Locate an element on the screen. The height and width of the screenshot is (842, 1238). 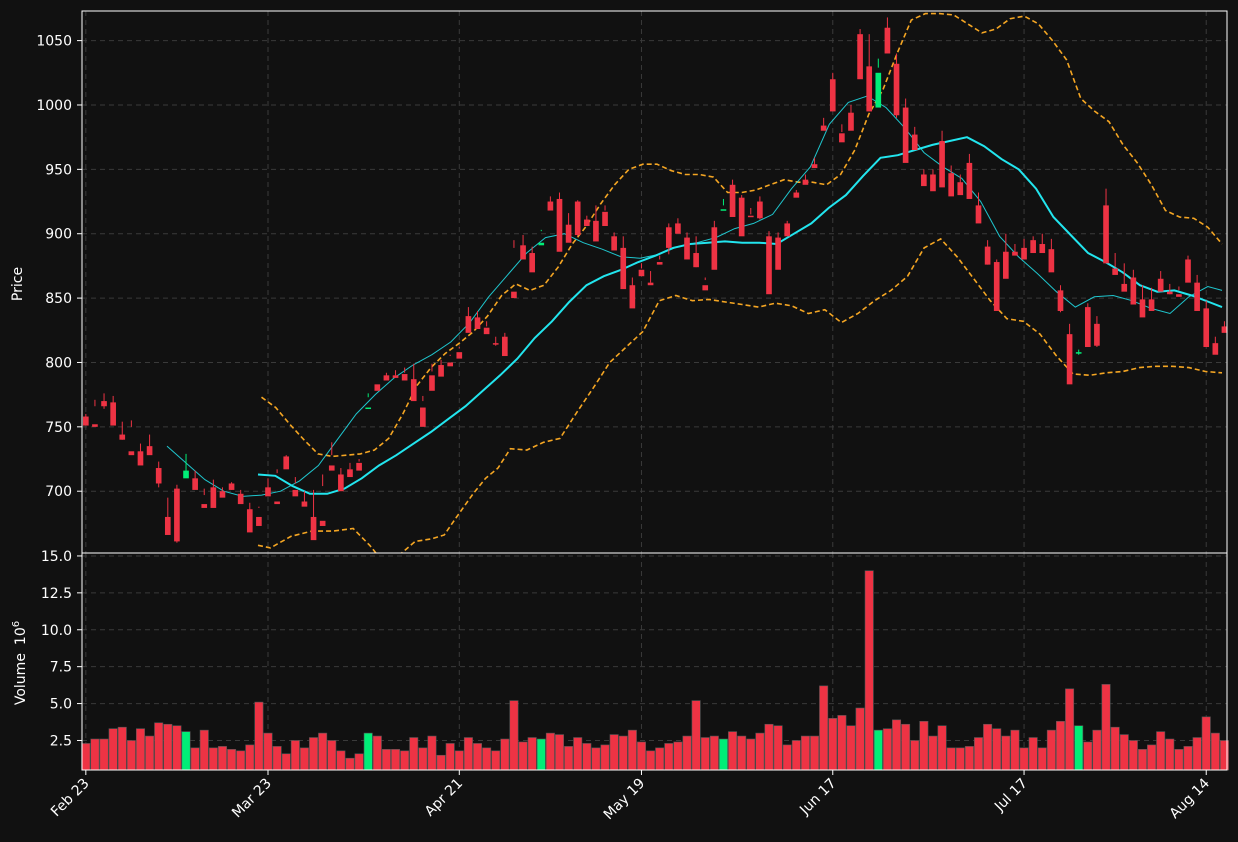
price-axis-label: Price is located at coordinates (18, 284).